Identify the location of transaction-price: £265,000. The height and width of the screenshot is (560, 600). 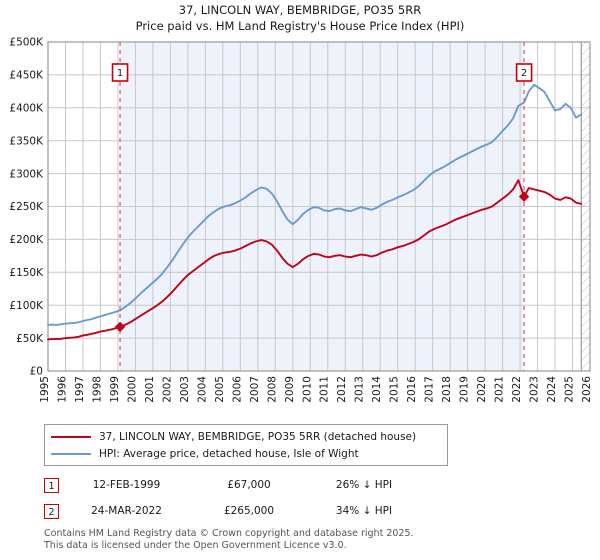
(249, 511).